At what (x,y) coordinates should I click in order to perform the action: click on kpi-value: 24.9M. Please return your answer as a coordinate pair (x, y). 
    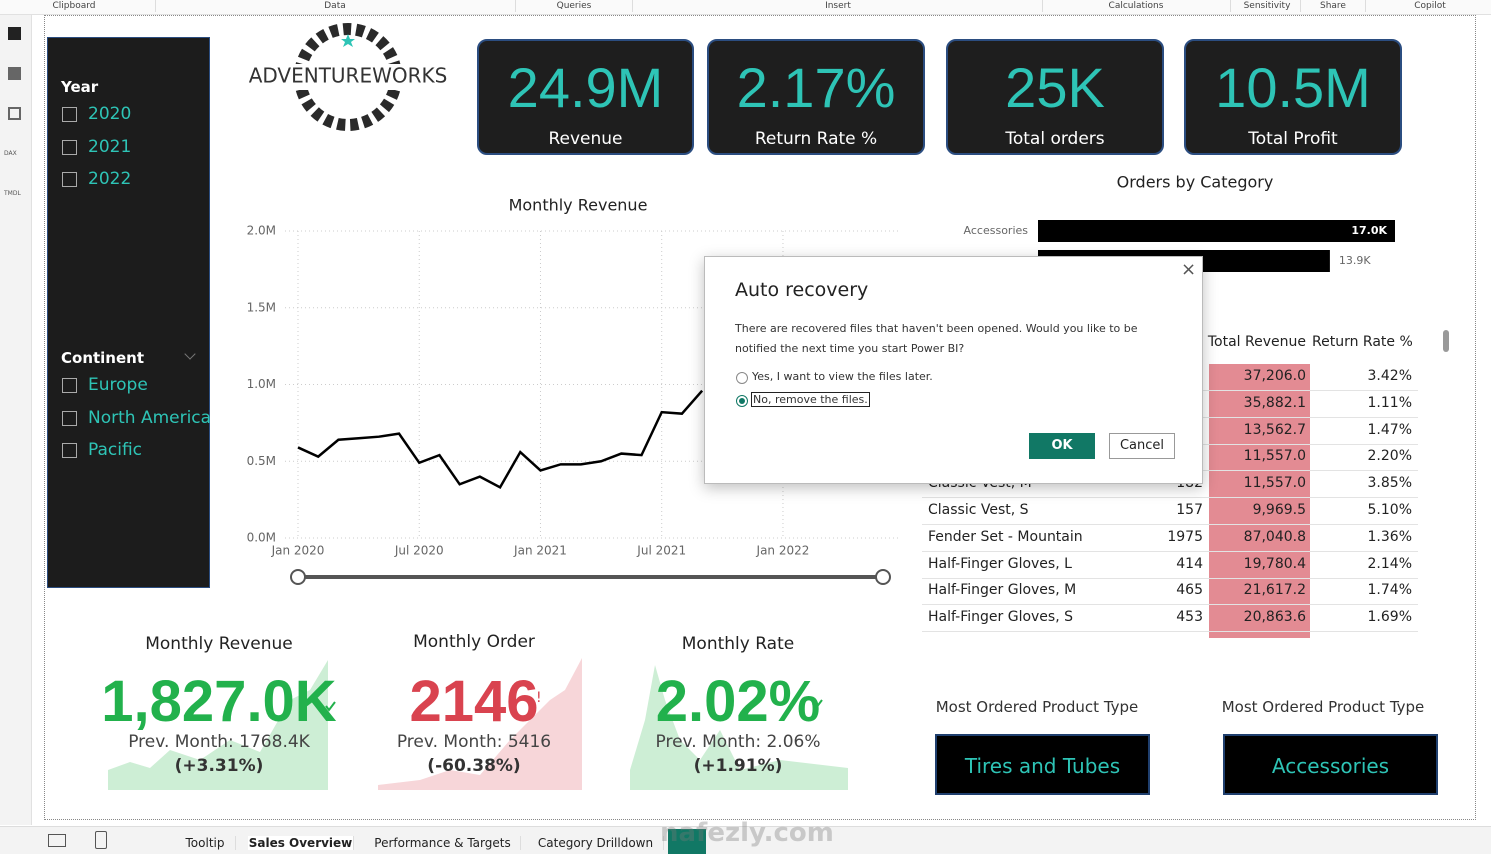
    Looking at the image, I should click on (585, 87).